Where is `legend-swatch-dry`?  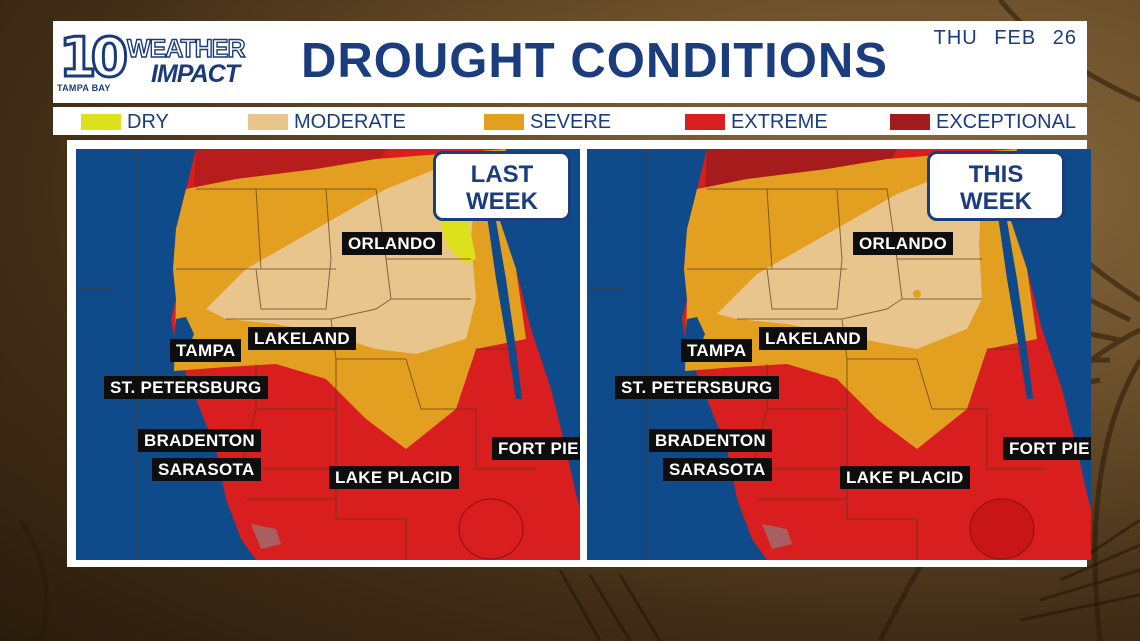 legend-swatch-dry is located at coordinates (101, 122).